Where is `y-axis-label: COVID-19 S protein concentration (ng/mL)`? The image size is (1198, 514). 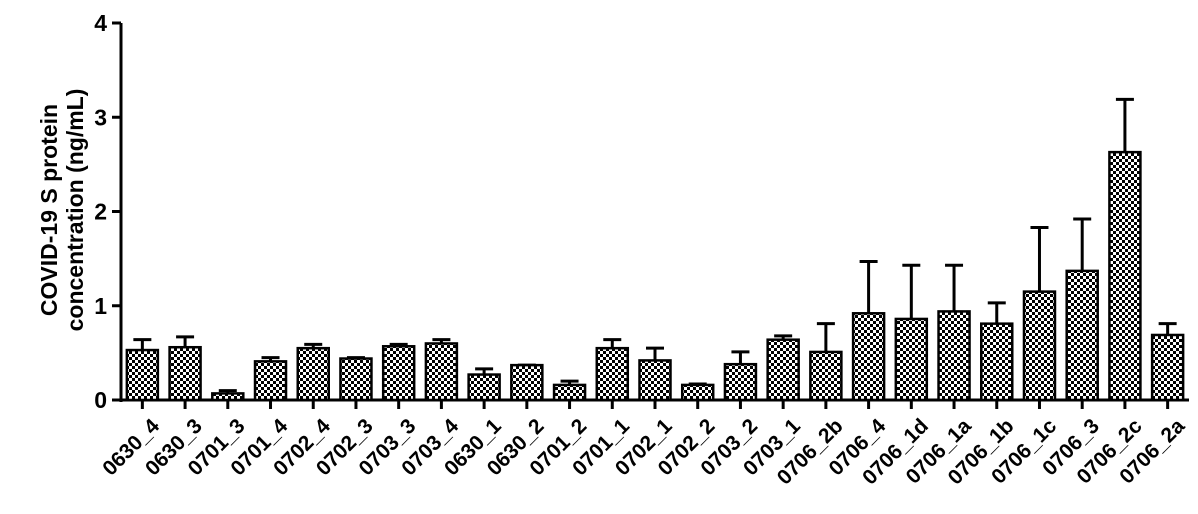
y-axis-label: COVID-19 S protein concentration (ng/mL) is located at coordinates (62, 210).